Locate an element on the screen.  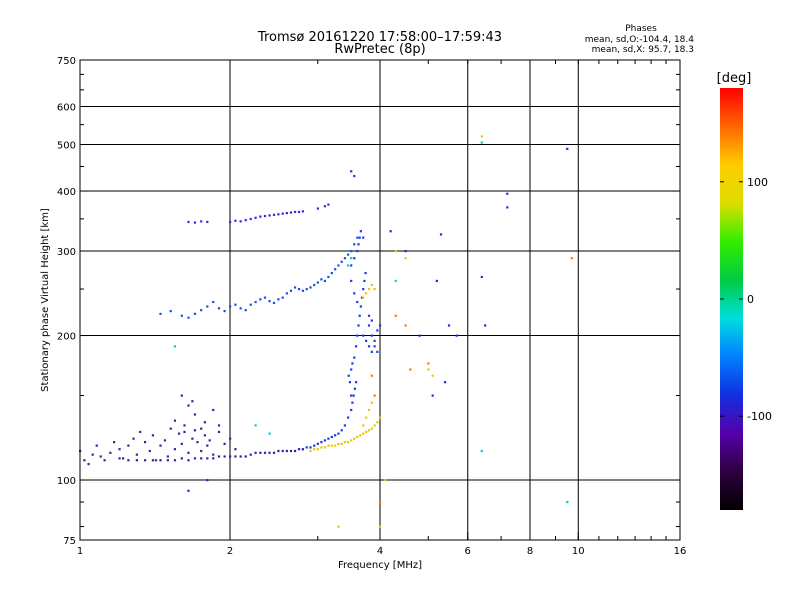
chart-title: Tromsø 20161220 17:58:00–17:59:43 is located at coordinates (379, 37).